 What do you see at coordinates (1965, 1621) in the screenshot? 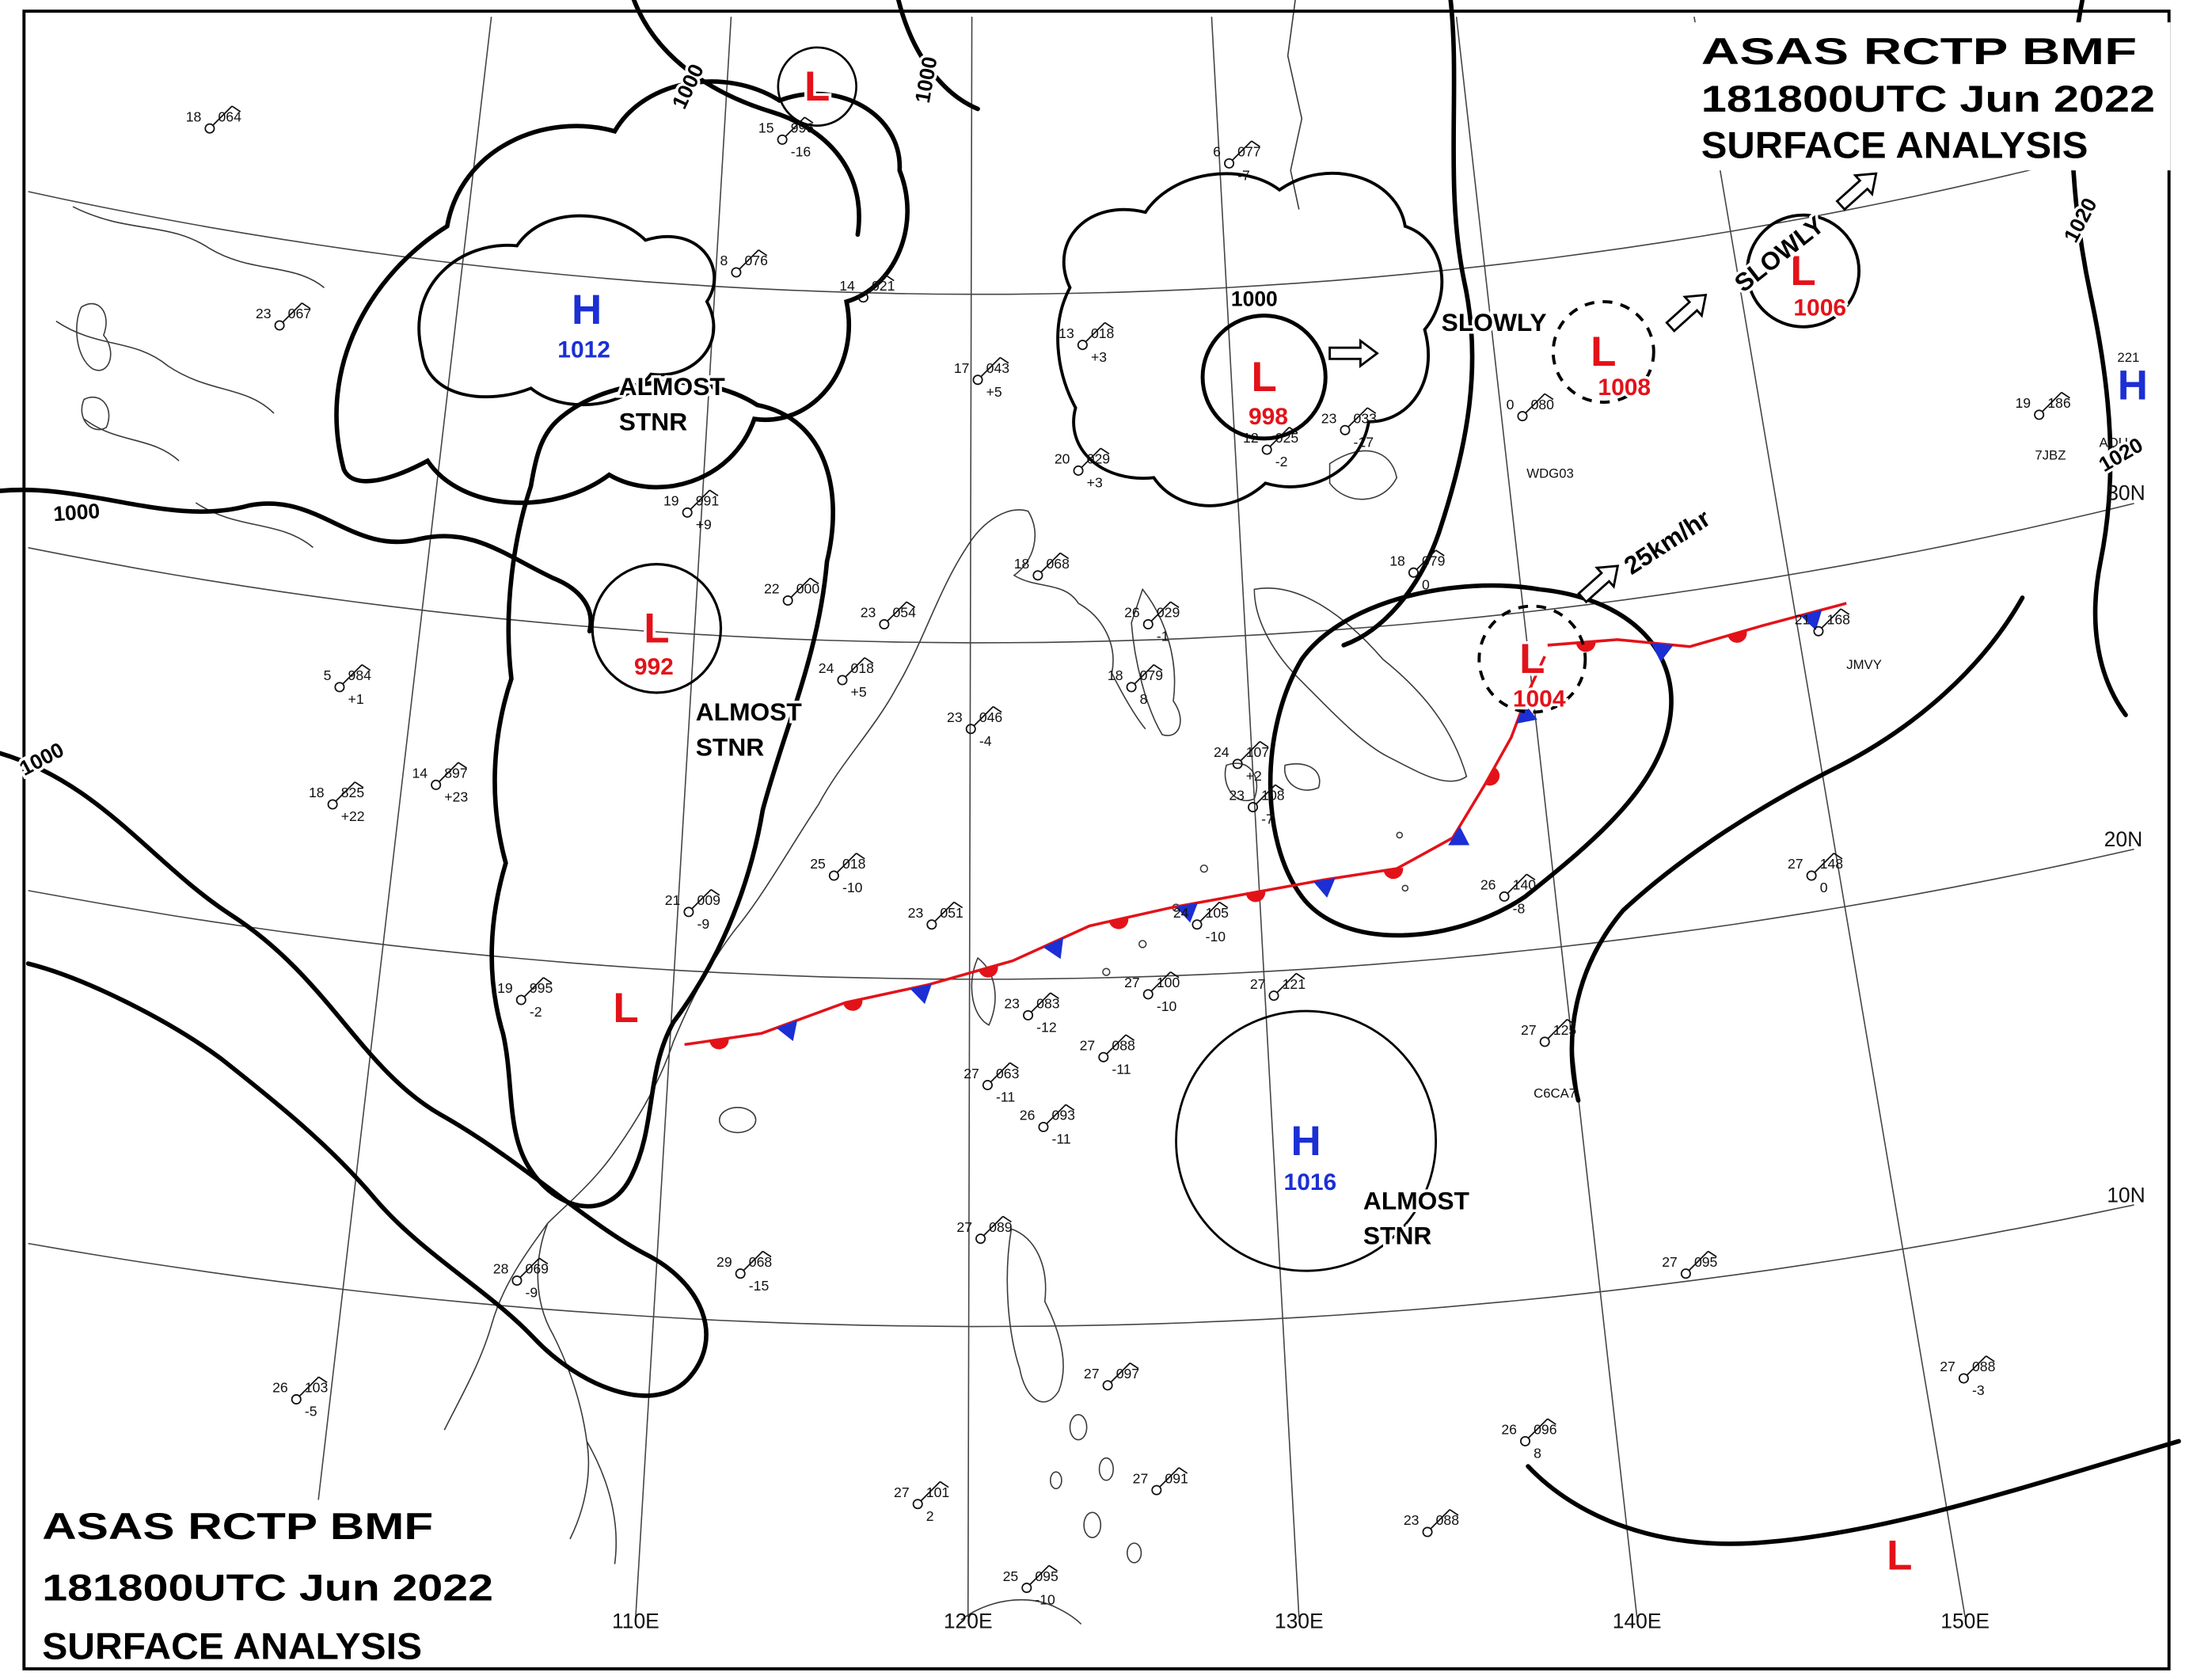
I see `longitude-label: 150E` at bounding box center [1965, 1621].